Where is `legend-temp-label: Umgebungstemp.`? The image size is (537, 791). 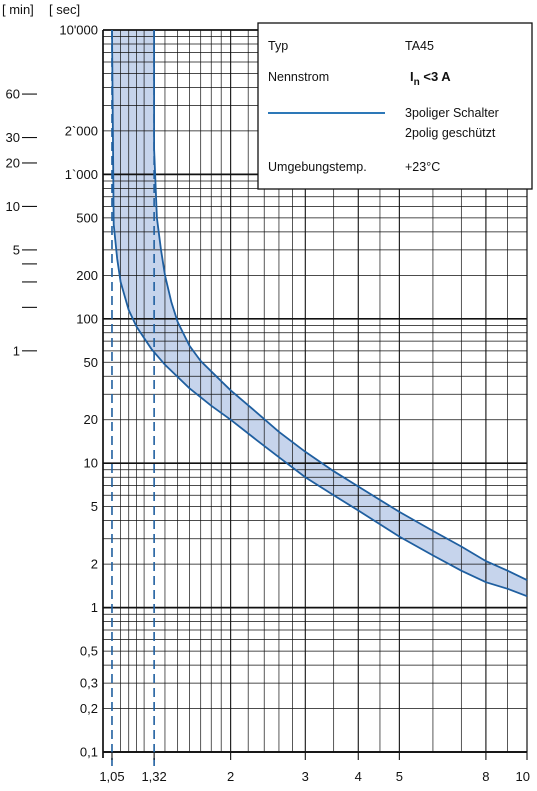 legend-temp-label: Umgebungstemp. is located at coordinates (317, 167).